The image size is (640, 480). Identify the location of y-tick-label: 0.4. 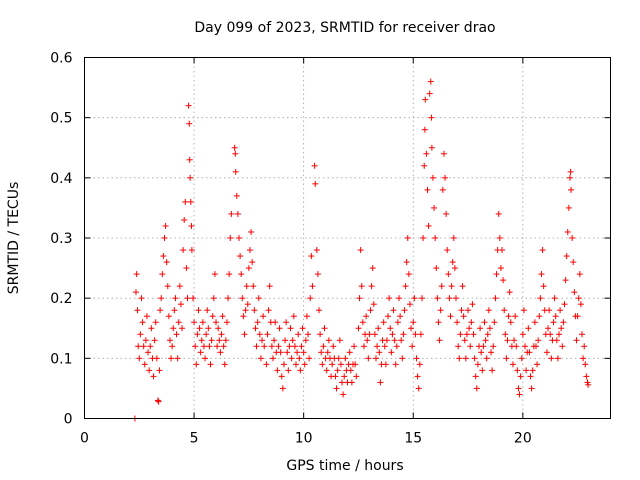
(61, 179).